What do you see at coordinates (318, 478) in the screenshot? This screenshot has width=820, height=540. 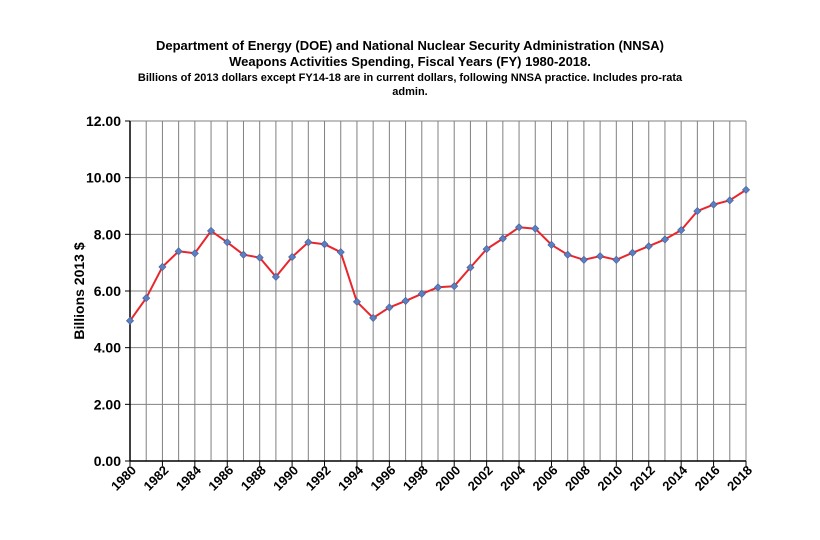 I see `xtick-label-1992: 1992` at bounding box center [318, 478].